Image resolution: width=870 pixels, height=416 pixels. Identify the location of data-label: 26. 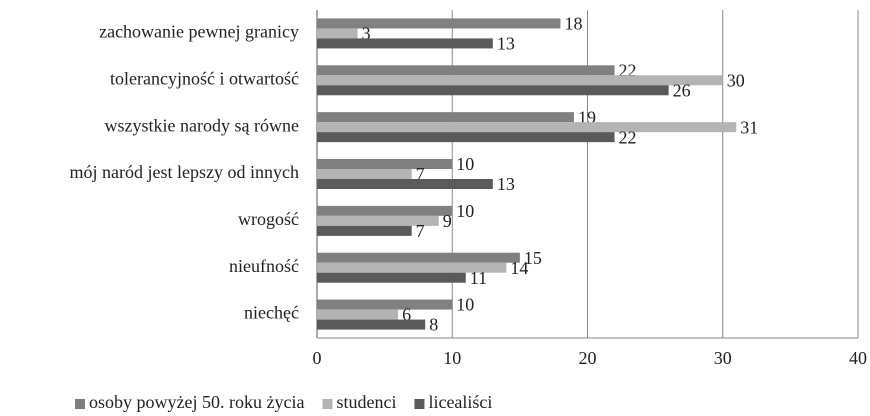
(682, 90).